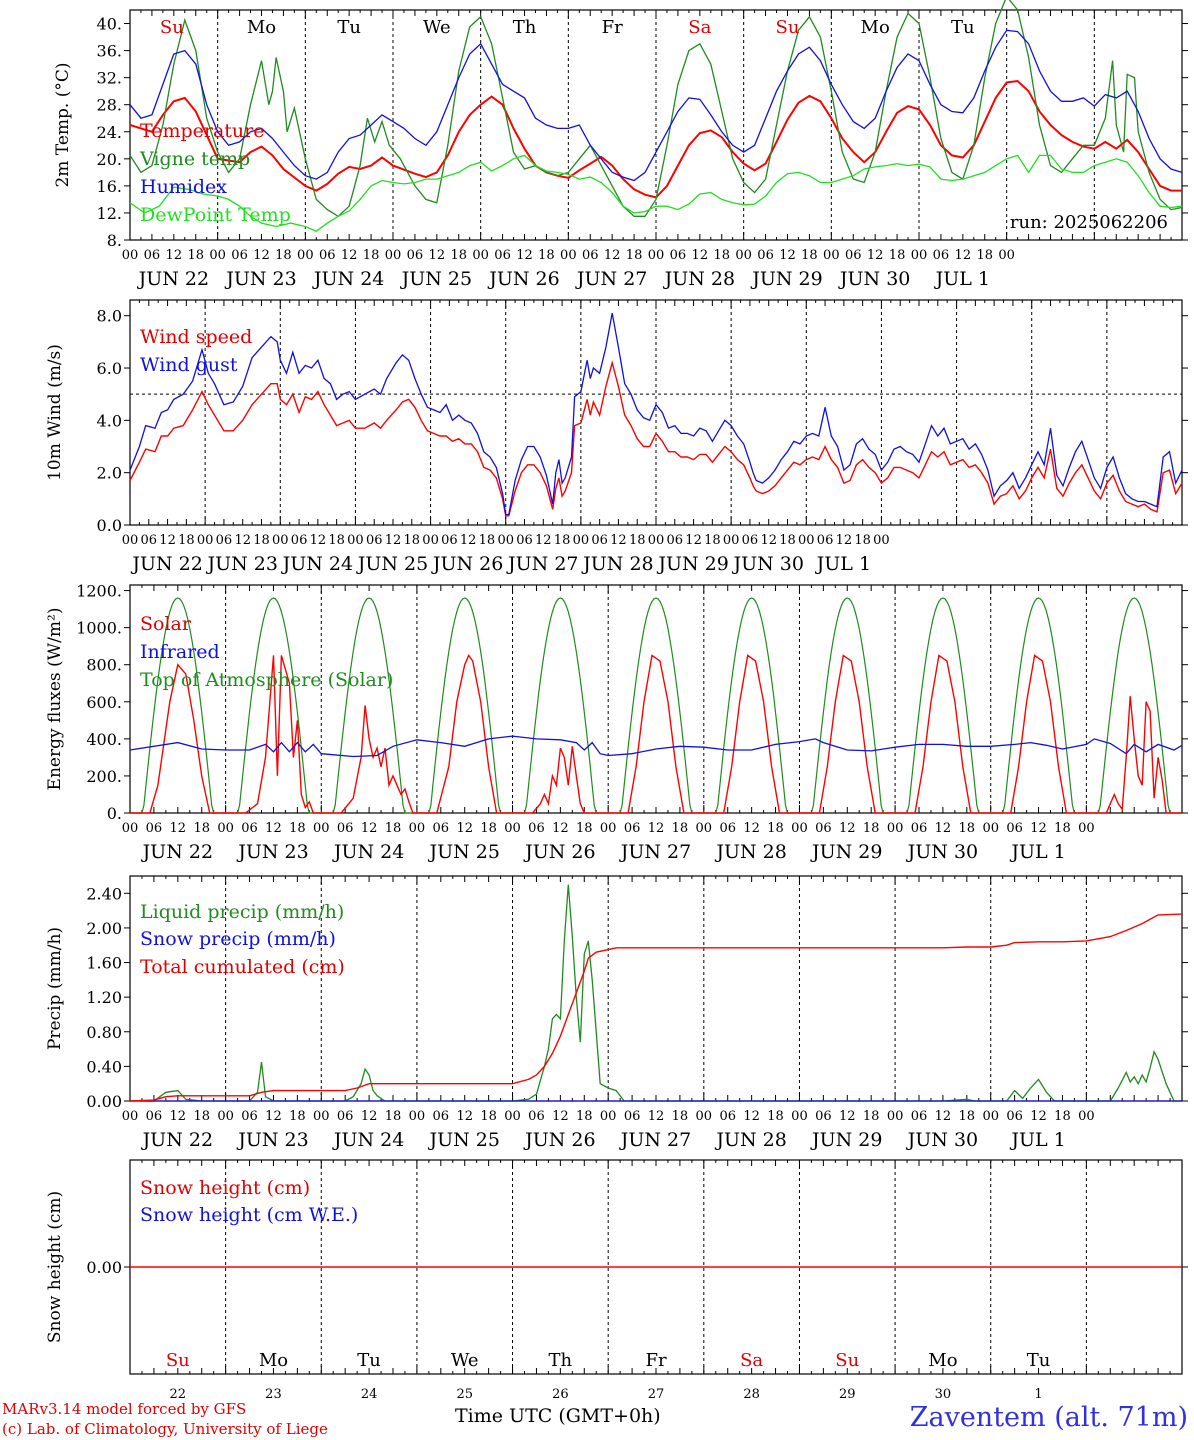  Describe the element at coordinates (1038, 1394) in the screenshot. I see `day-number-label: 1` at that location.